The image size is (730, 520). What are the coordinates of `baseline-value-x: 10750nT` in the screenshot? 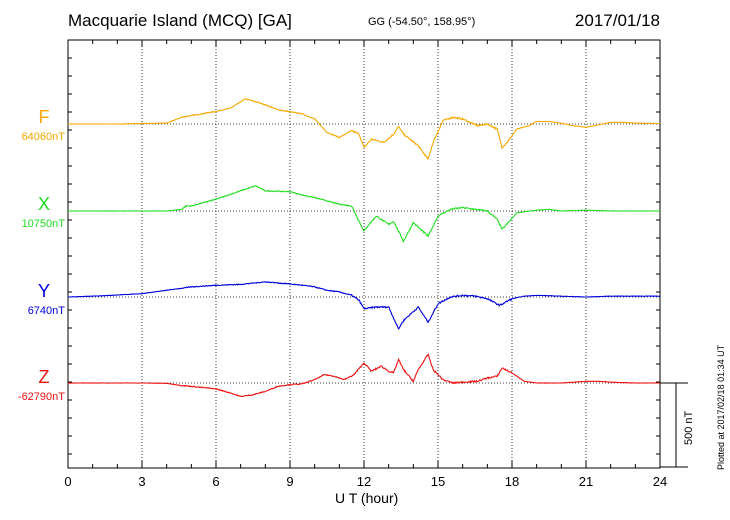 It's located at (43, 224).